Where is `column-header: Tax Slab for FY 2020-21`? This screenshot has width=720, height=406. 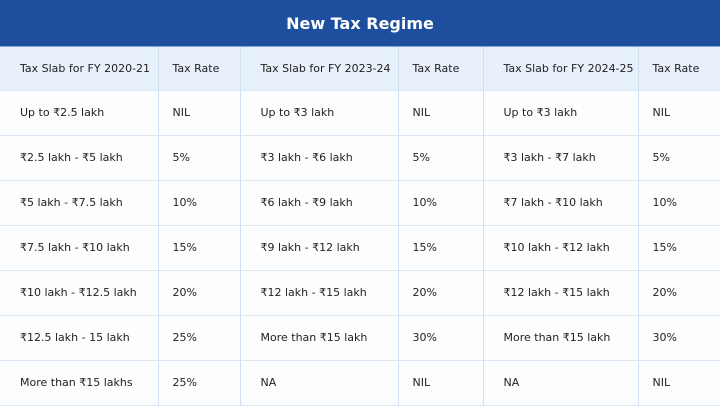
column-header: Tax Slab for FY 2020-21 is located at coordinates (79, 69).